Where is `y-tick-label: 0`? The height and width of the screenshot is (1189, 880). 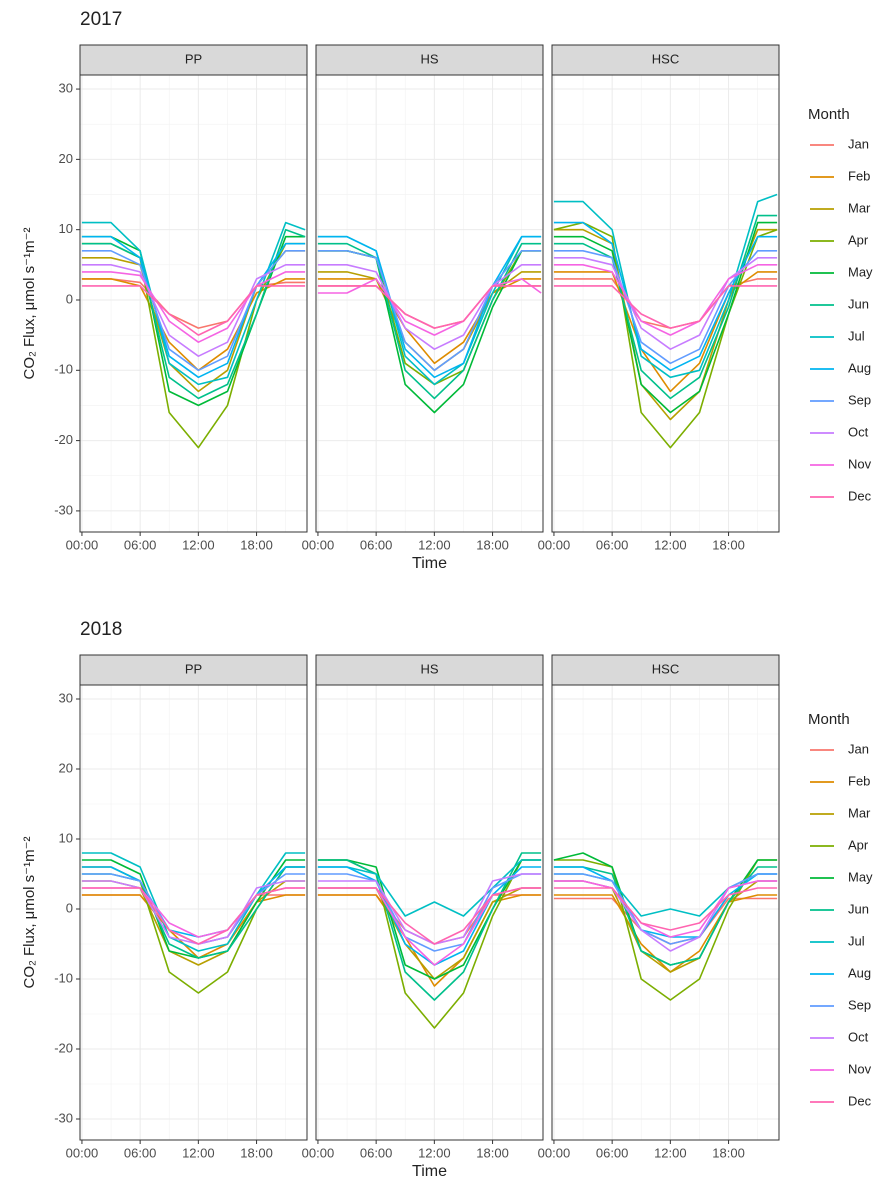
y-tick-label: 0 is located at coordinates (69, 907).